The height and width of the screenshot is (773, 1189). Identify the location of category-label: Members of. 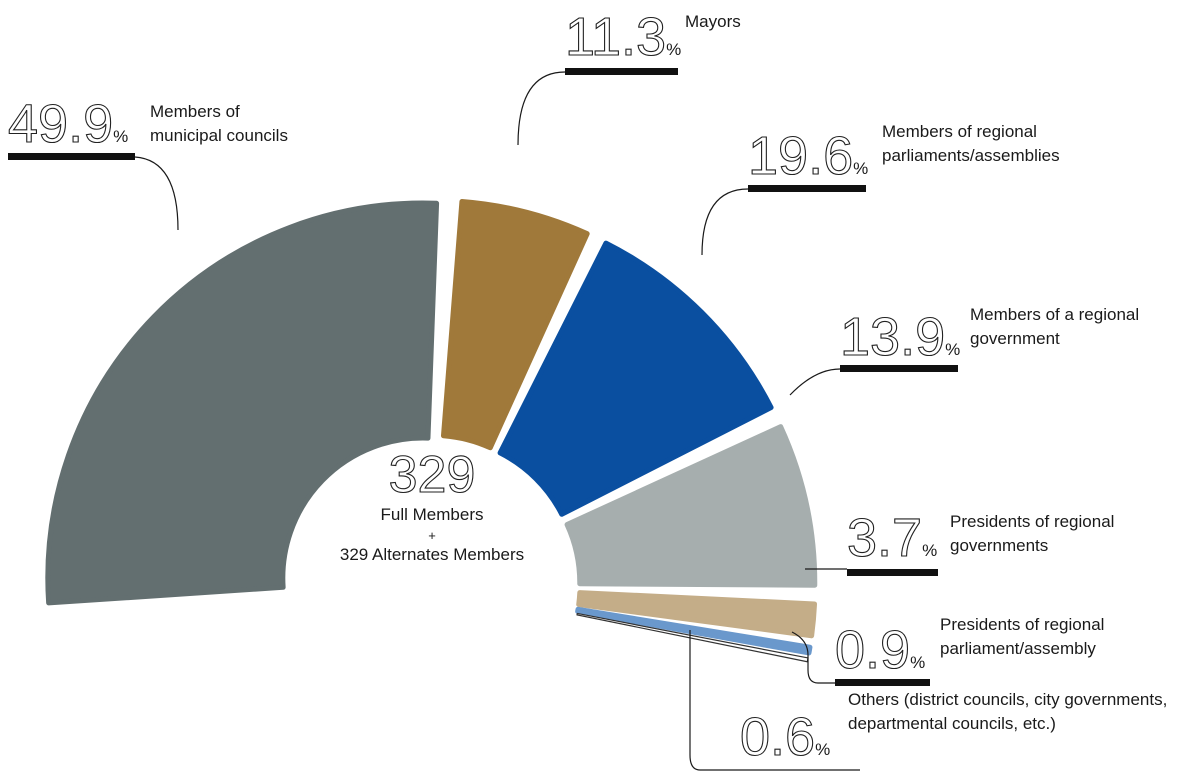
(195, 111).